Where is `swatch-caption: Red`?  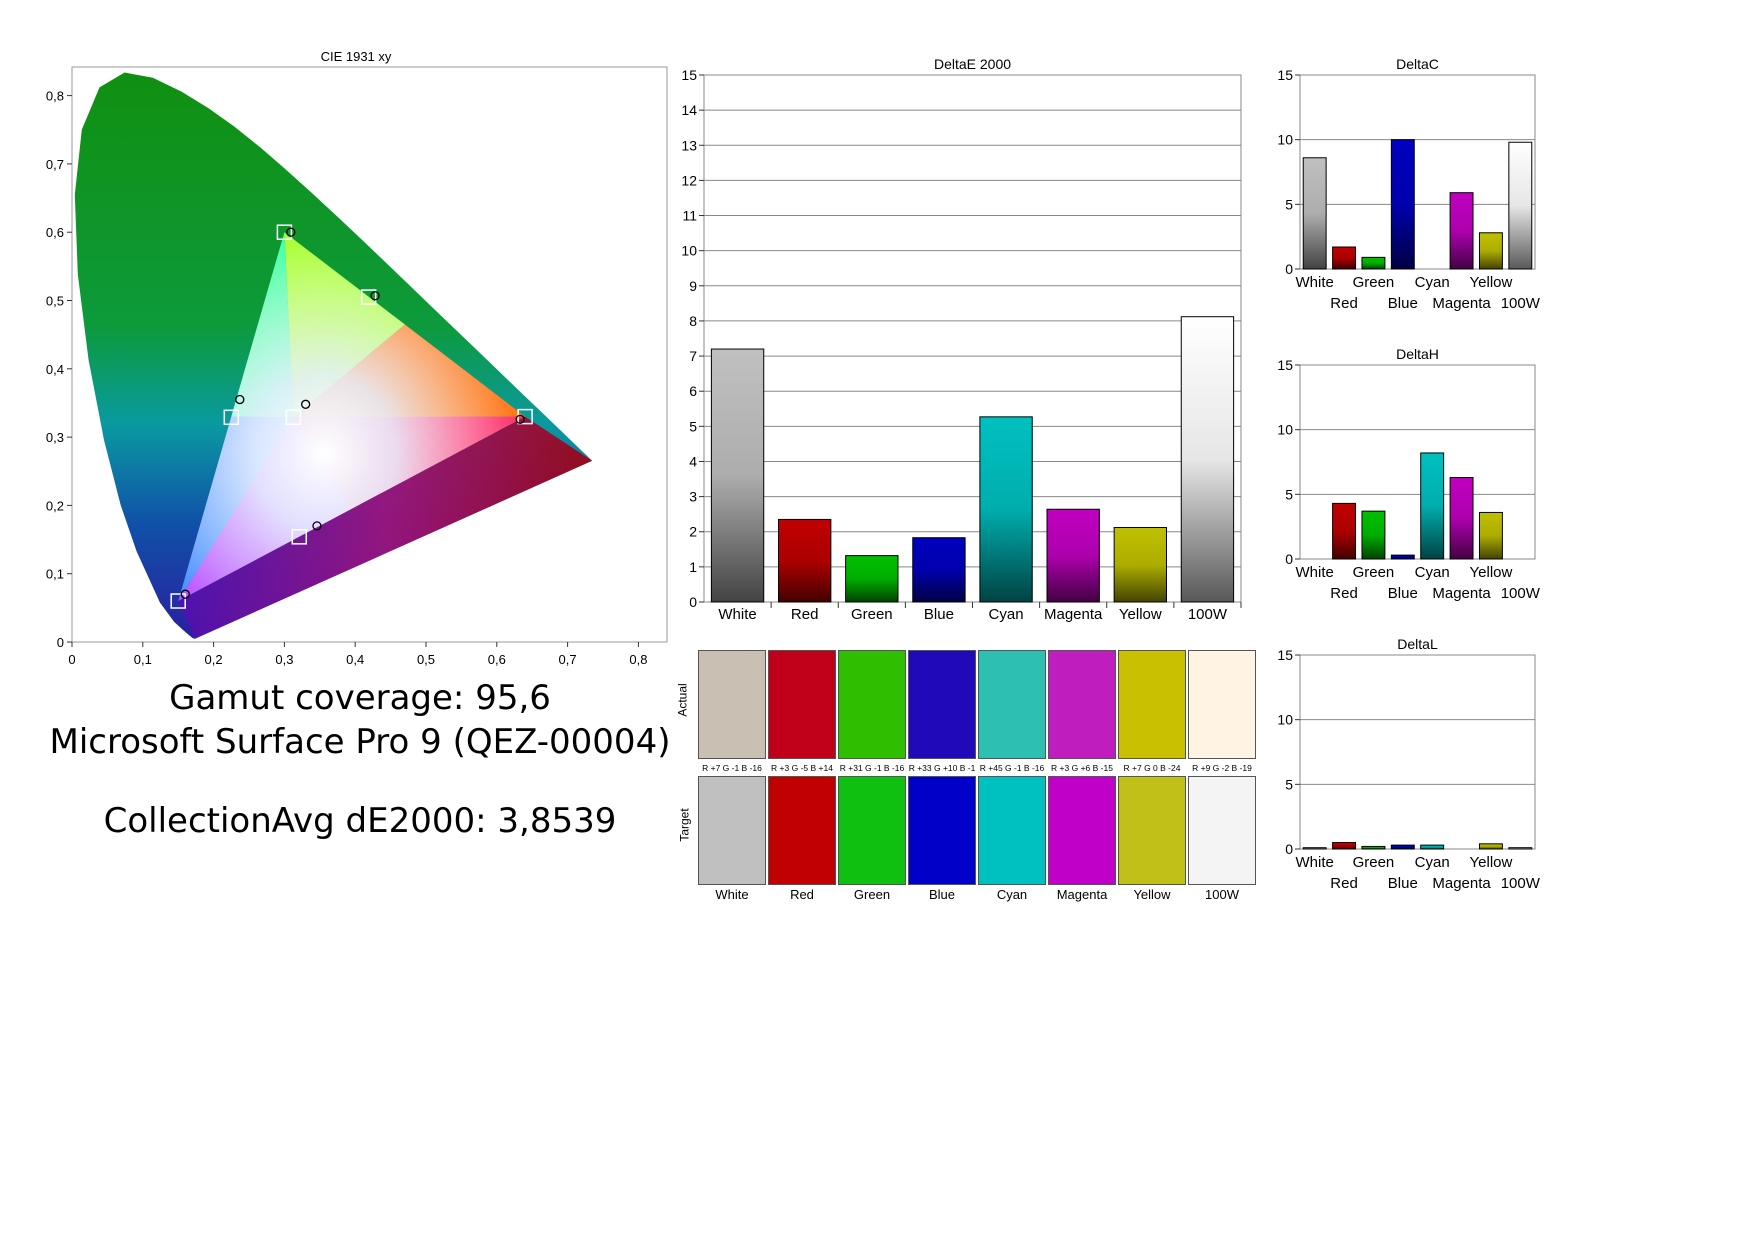
swatch-caption: Red is located at coordinates (802, 894).